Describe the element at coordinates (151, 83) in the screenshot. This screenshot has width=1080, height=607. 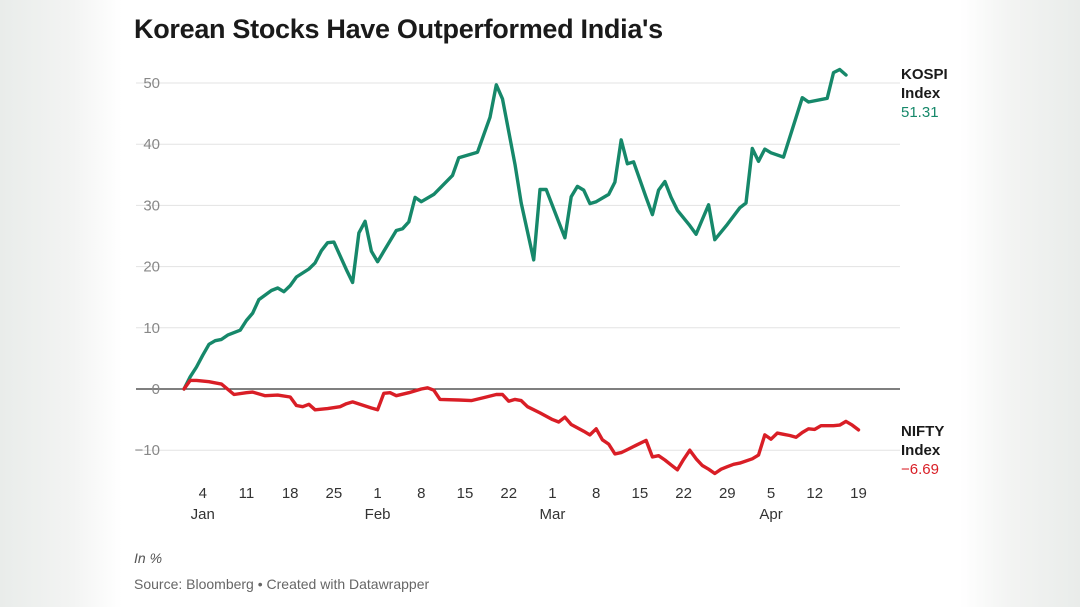
I see `y-tick-label: 50` at that location.